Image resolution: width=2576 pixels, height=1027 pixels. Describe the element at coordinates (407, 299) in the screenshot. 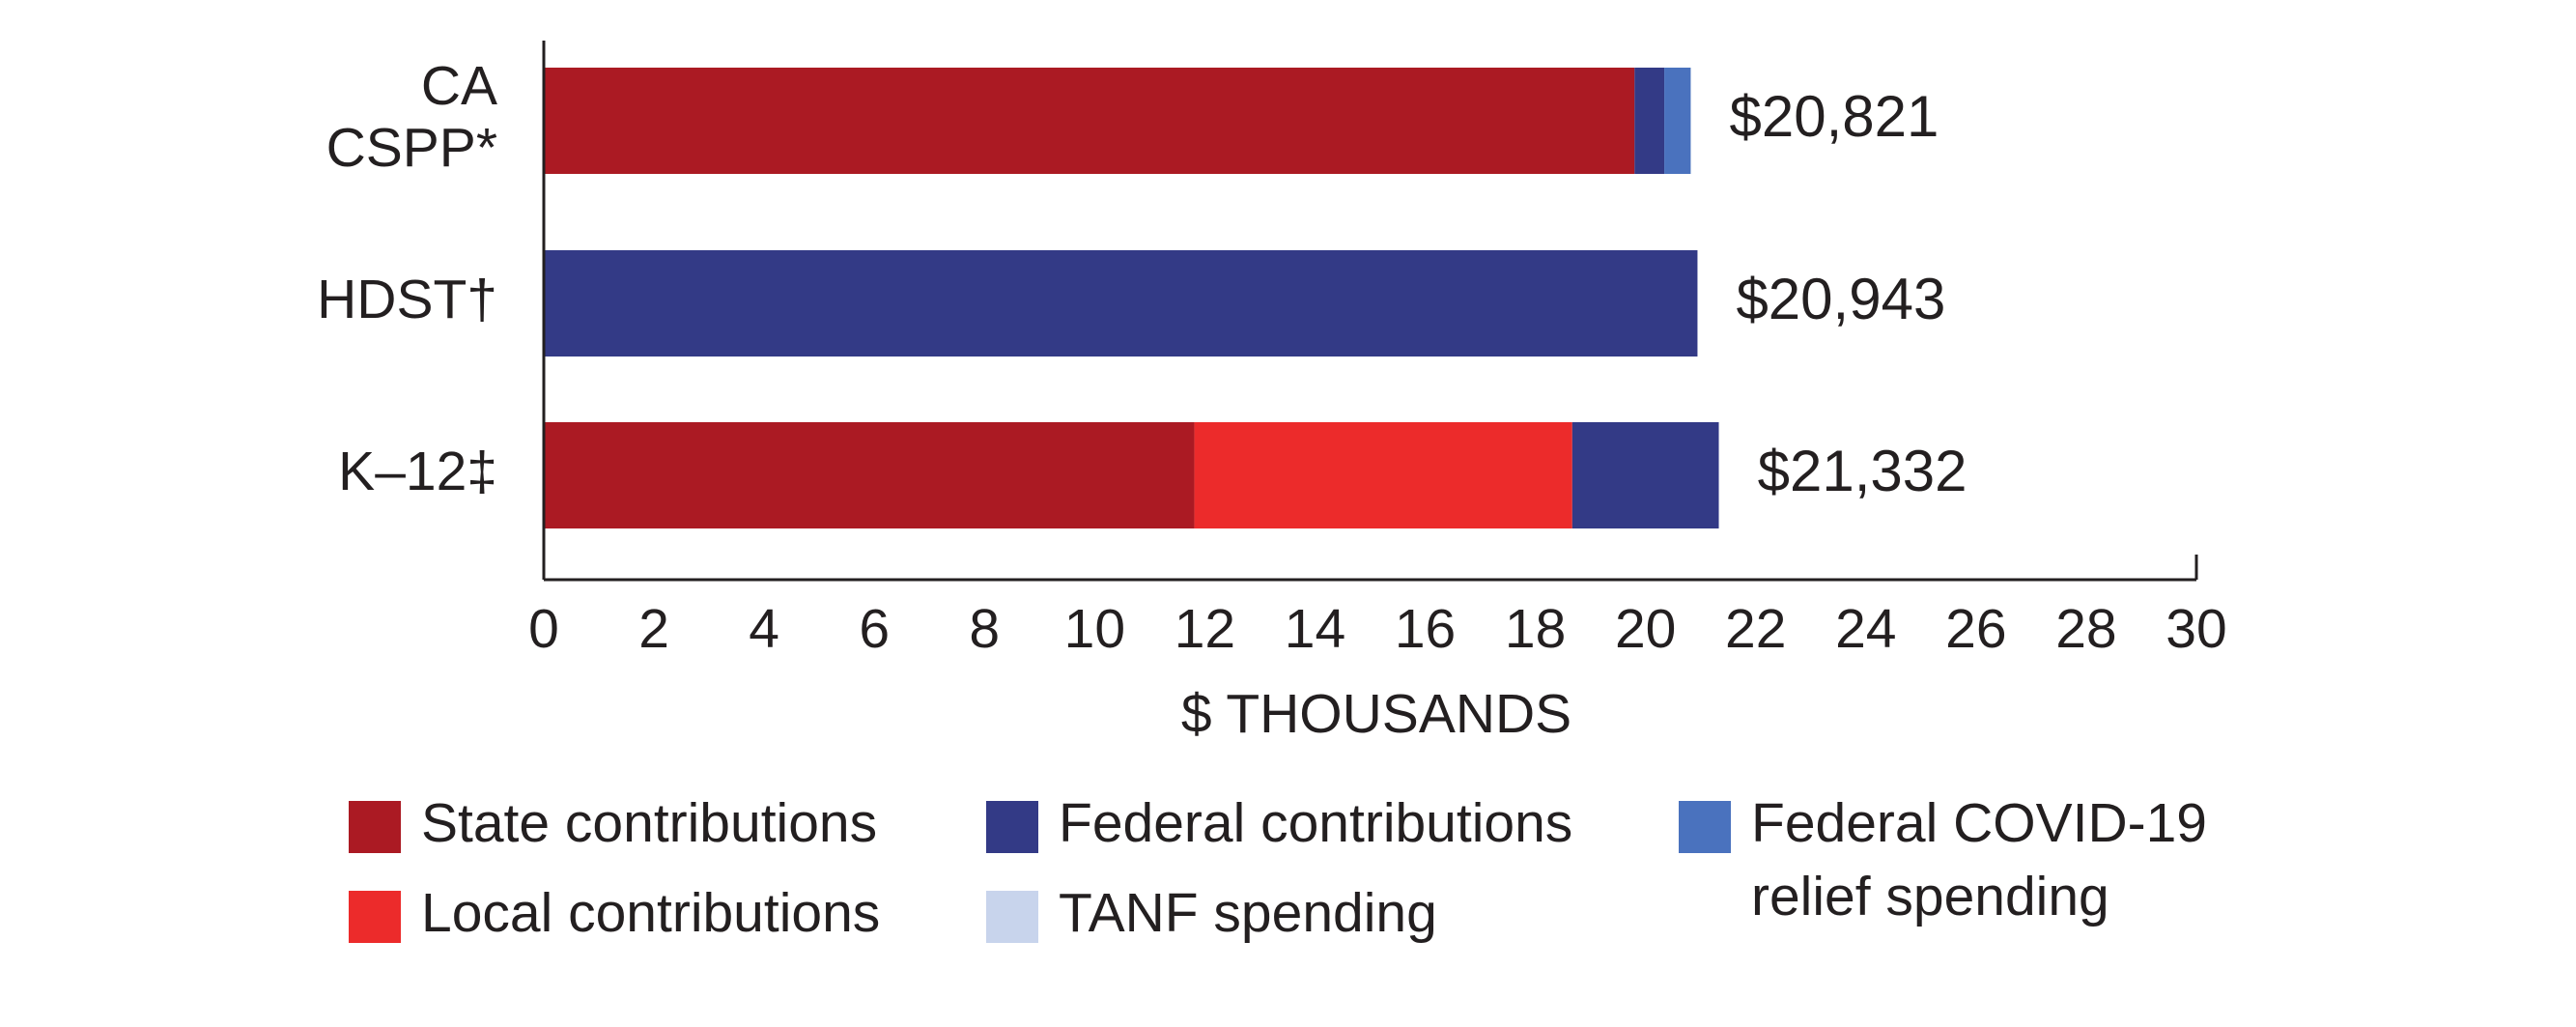

I see `category-label: HDST†` at that location.